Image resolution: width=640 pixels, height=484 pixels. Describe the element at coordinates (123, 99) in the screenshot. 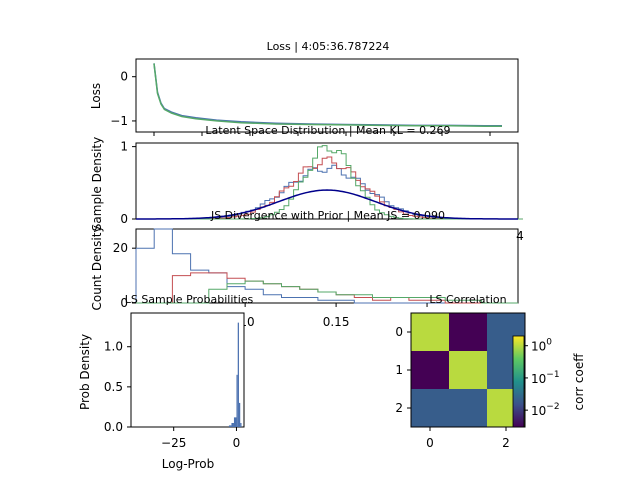

I see `loss-y-ticks: 0 −1` at that location.